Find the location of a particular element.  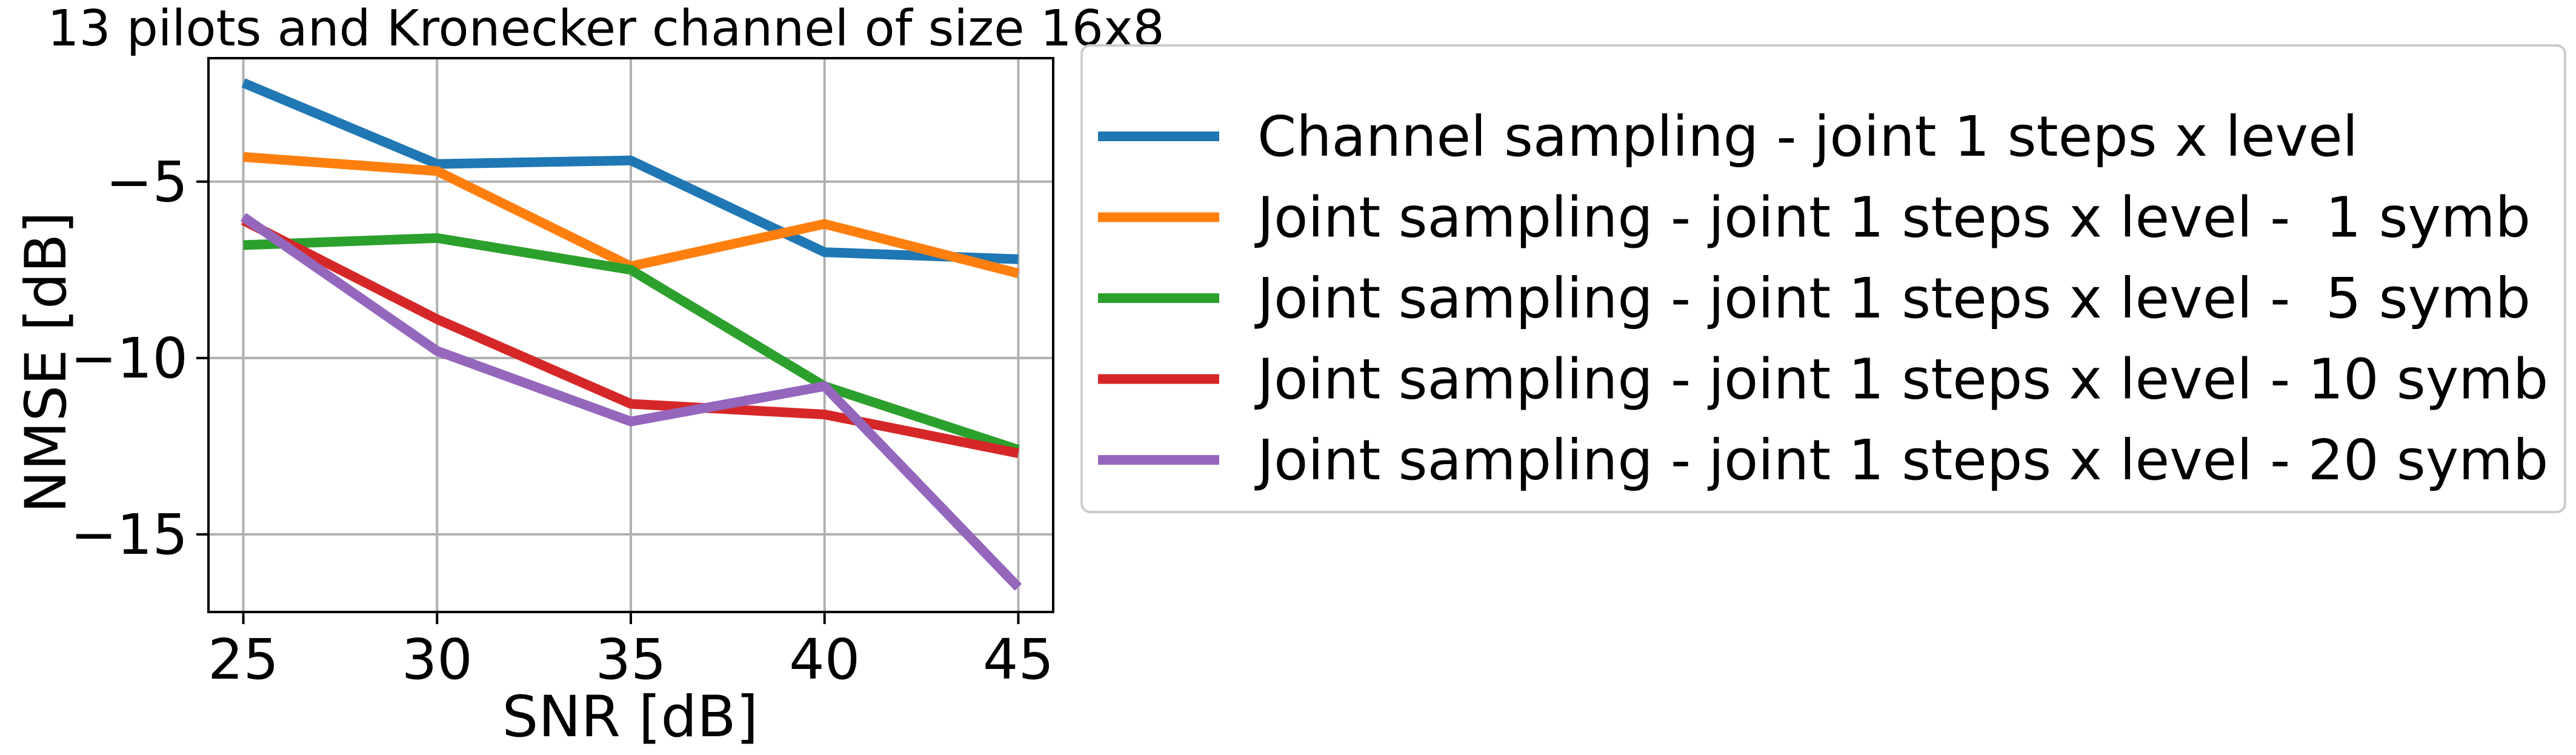

legend-item-1: Channel sampling - joint 1 steps x level is located at coordinates (1728, 136).